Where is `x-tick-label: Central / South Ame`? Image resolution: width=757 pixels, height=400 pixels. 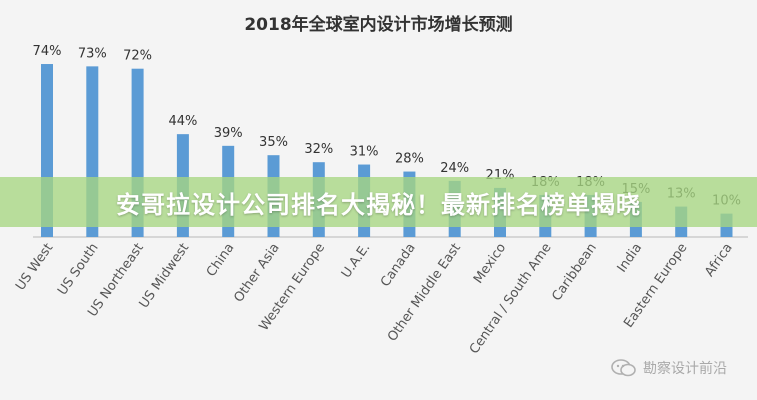
x-tick-label: Central / South Ame is located at coordinates (511, 299).